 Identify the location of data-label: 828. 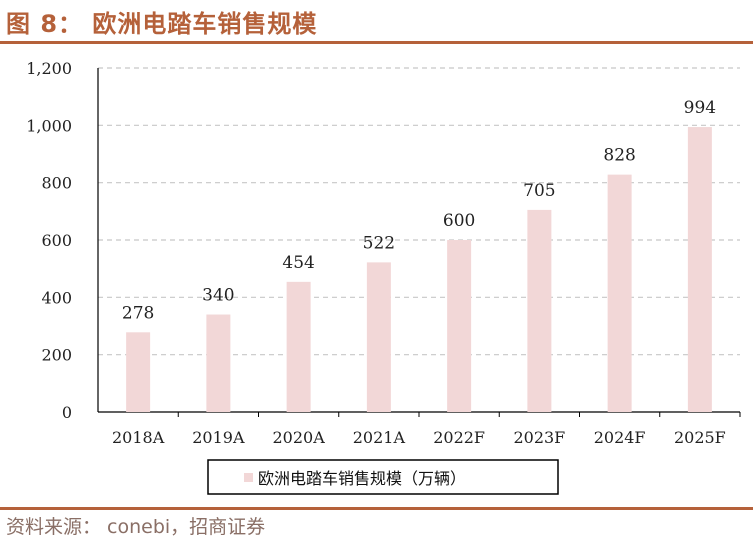
(619, 156).